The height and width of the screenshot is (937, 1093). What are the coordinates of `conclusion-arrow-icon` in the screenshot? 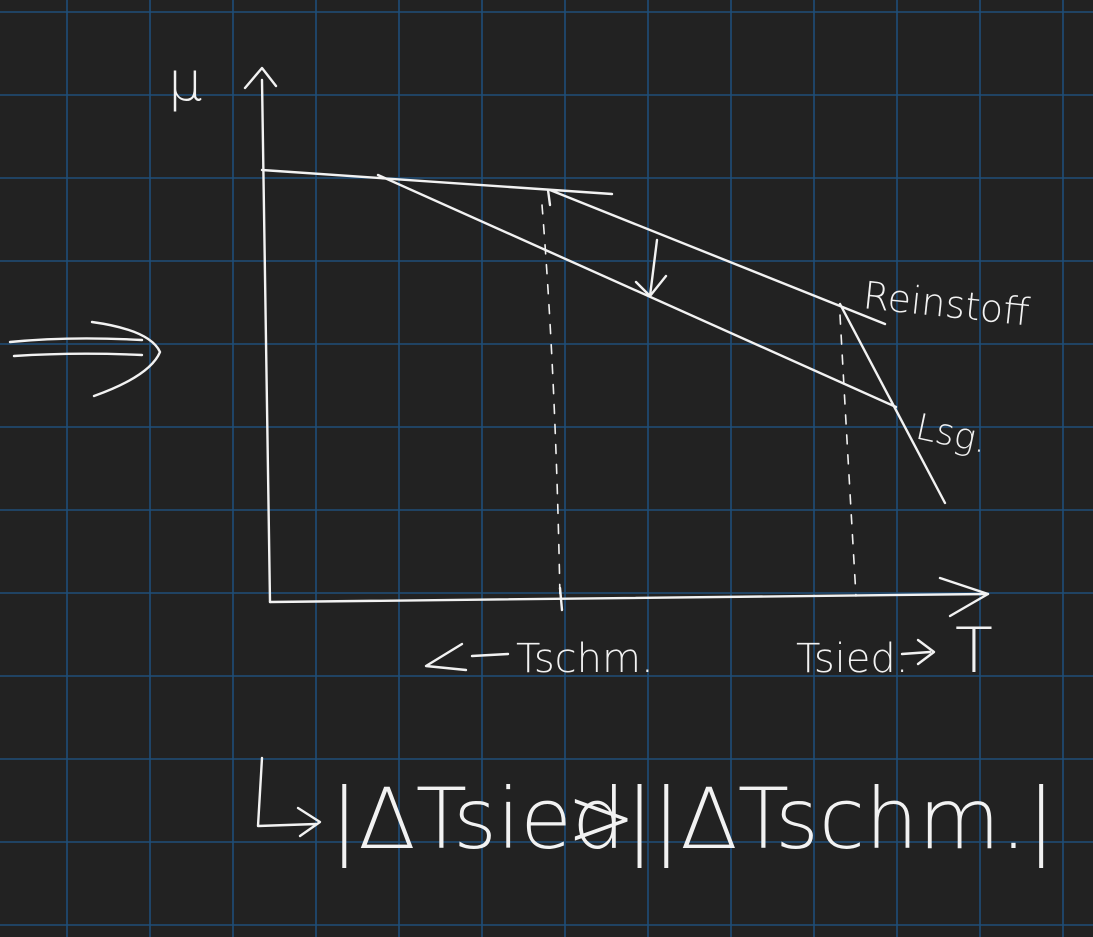 It's located at (289, 797).